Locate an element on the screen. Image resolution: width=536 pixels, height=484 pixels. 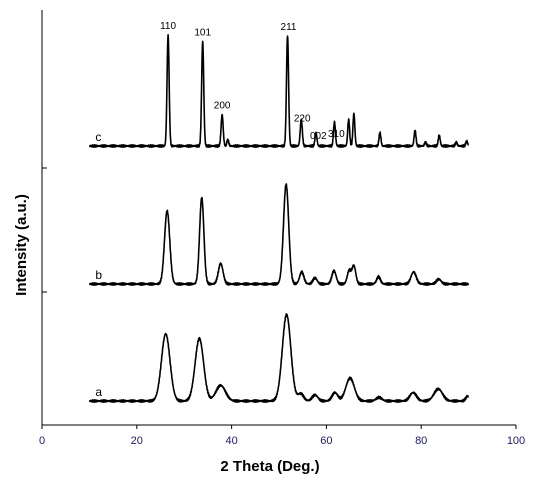
trace-labels: a b c is located at coordinates (98, 264).